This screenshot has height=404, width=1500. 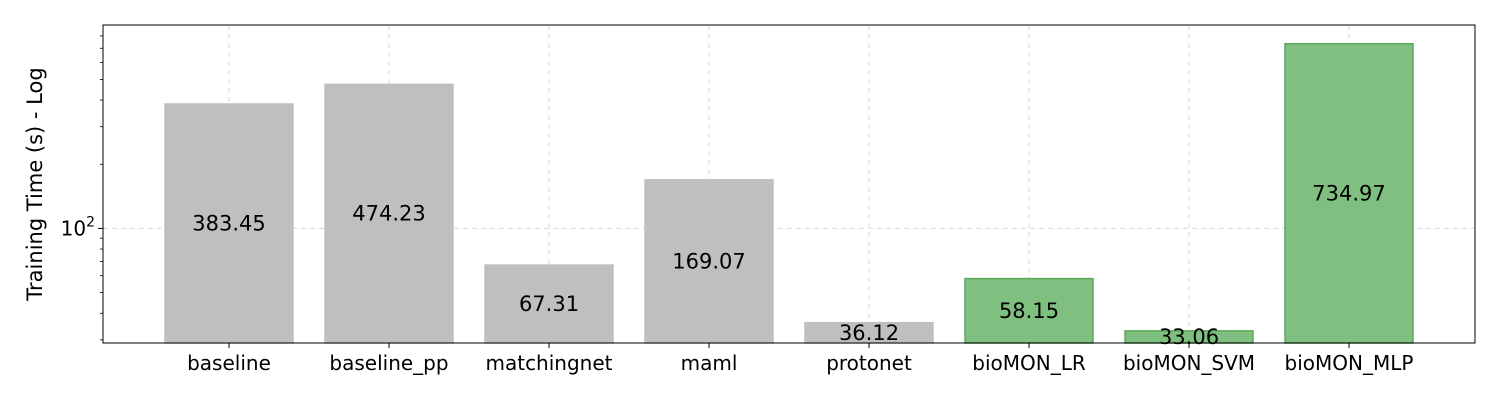 I want to click on bar-value-label: 36.12, so click(x=869, y=333).